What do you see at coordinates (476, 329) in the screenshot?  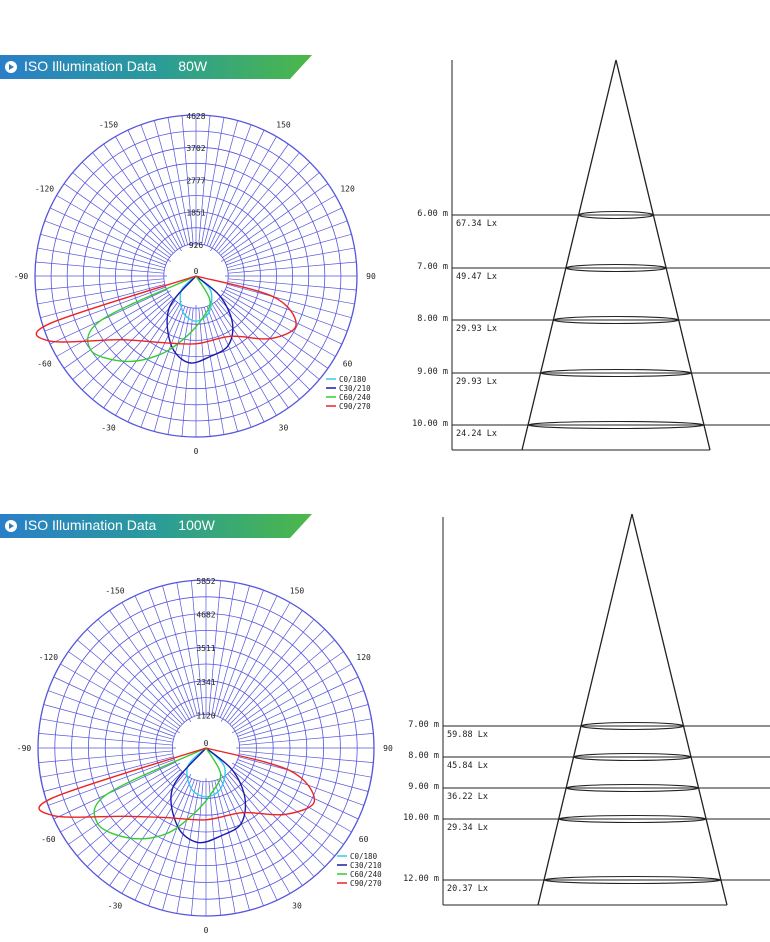 I see `lux-label: 29.93 Lx` at bounding box center [476, 329].